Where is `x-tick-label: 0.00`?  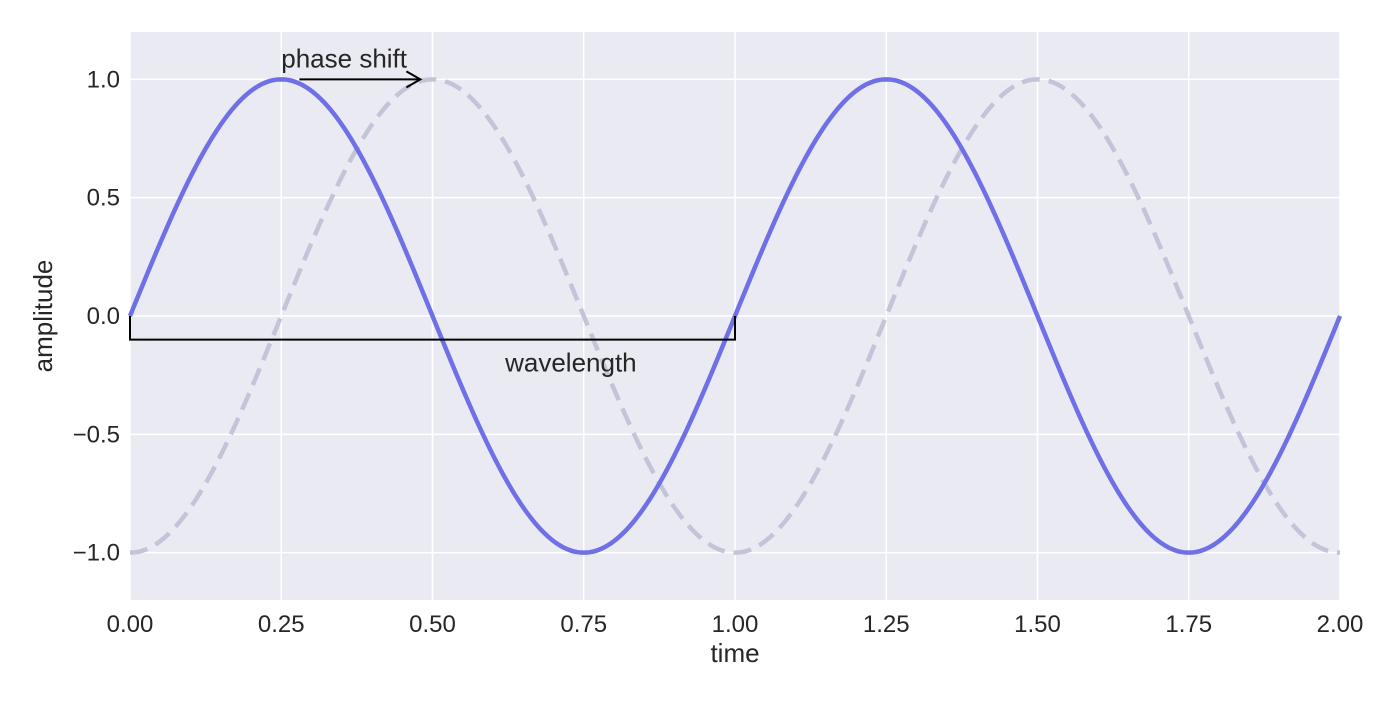
x-tick-label: 0.00 is located at coordinates (130, 624).